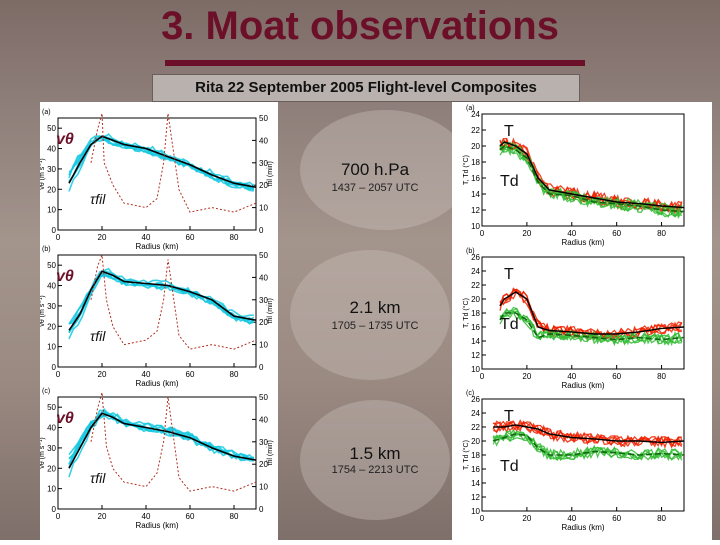 This screenshot has height=545, width=720. What do you see at coordinates (51, 489) in the screenshot?
I see `y-tick-label-left-2: 10` at bounding box center [51, 489].